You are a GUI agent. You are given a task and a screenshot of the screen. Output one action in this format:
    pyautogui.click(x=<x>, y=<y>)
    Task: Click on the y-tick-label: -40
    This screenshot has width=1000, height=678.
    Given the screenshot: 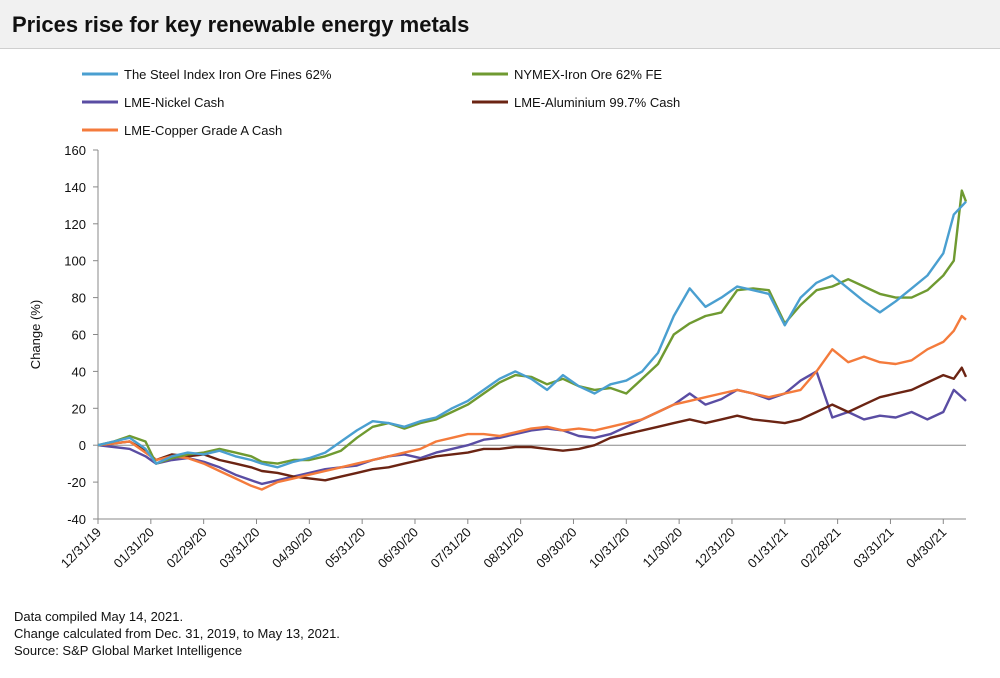 What is the action you would take?
    pyautogui.click(x=76, y=519)
    